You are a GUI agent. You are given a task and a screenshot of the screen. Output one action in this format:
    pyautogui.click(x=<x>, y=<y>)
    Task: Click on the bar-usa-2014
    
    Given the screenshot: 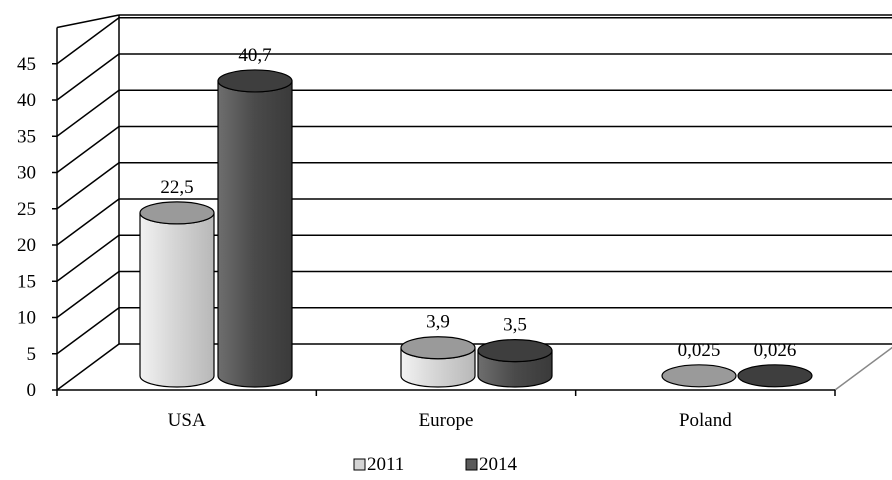 What is the action you would take?
    pyautogui.click(x=255, y=228)
    